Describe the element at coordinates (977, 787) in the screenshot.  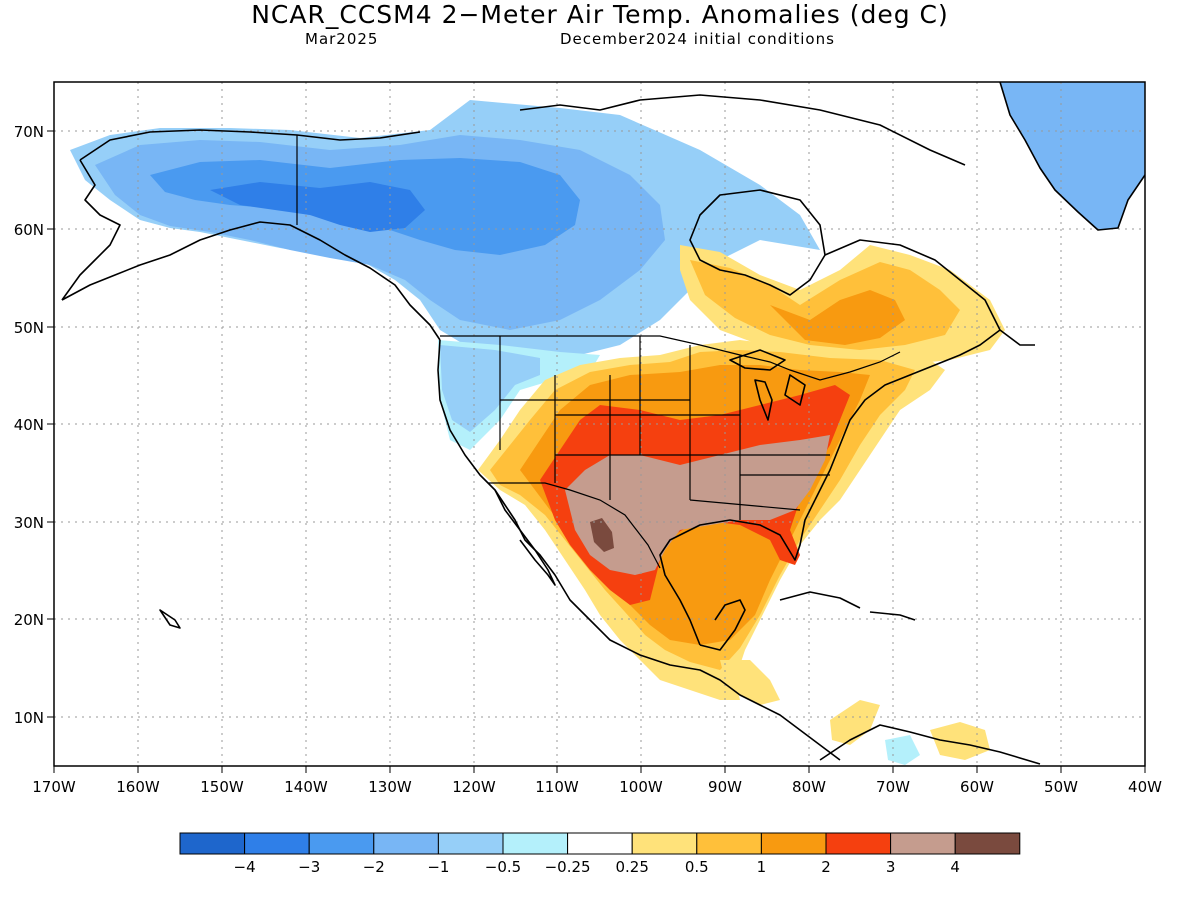
I see `lon-tick-label: 60W` at that location.